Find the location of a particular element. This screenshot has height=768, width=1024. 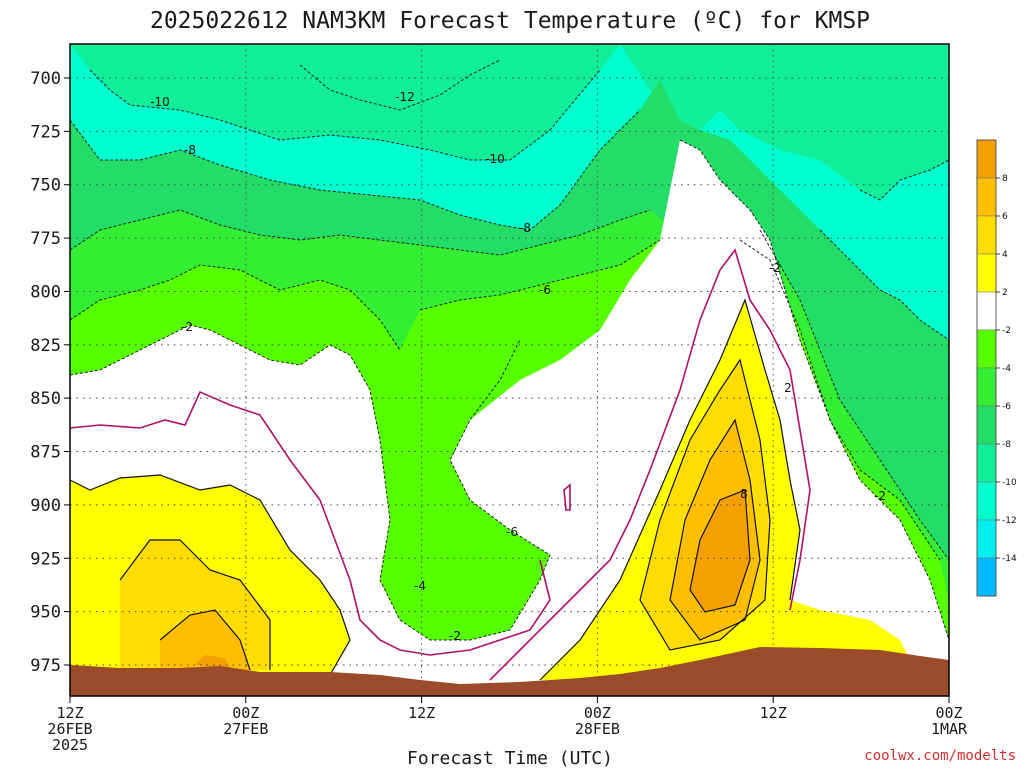

band-minus10b is located at coordinates (784, 122).